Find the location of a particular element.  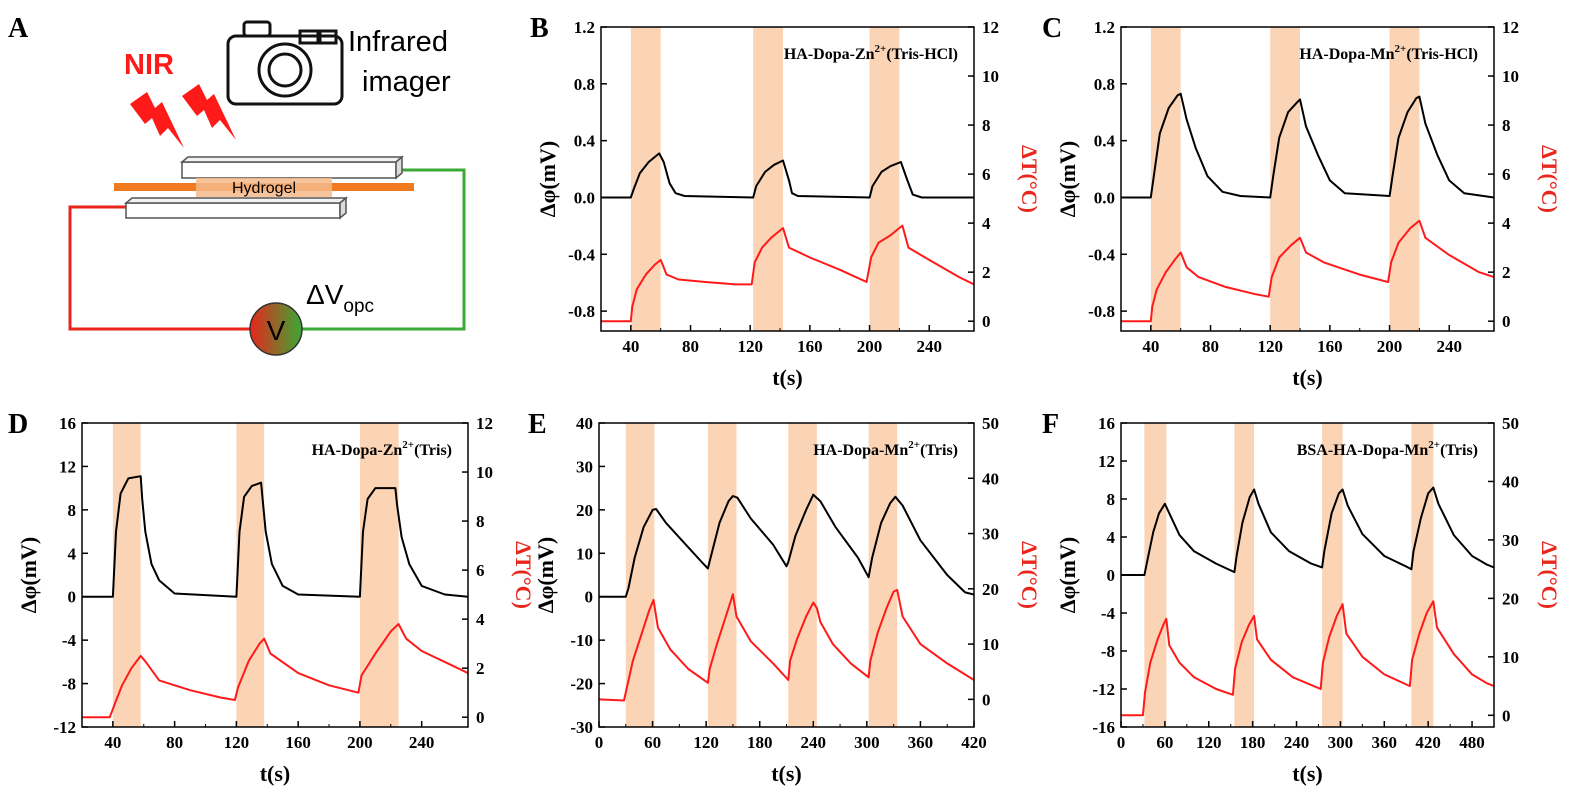

panel-label-d: D is located at coordinates (18, 424).